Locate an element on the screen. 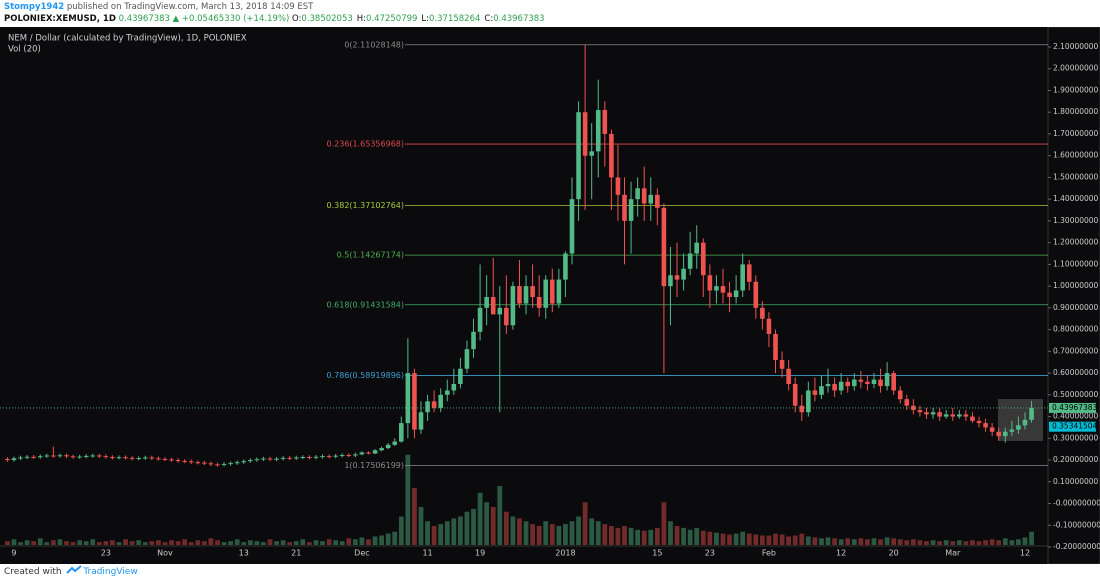 The height and width of the screenshot is (582, 1100). author: Stompy1942 is located at coordinates (34, 7).